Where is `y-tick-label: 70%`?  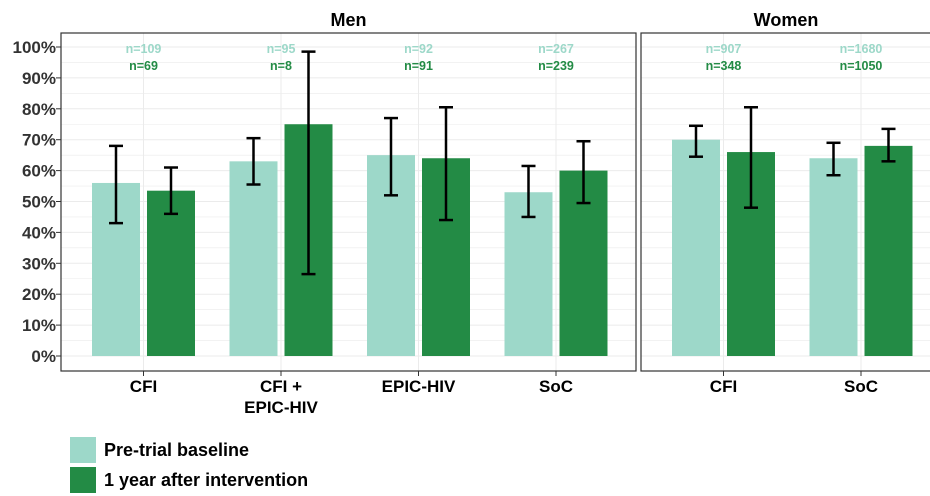 y-tick-label: 70% is located at coordinates (39, 140).